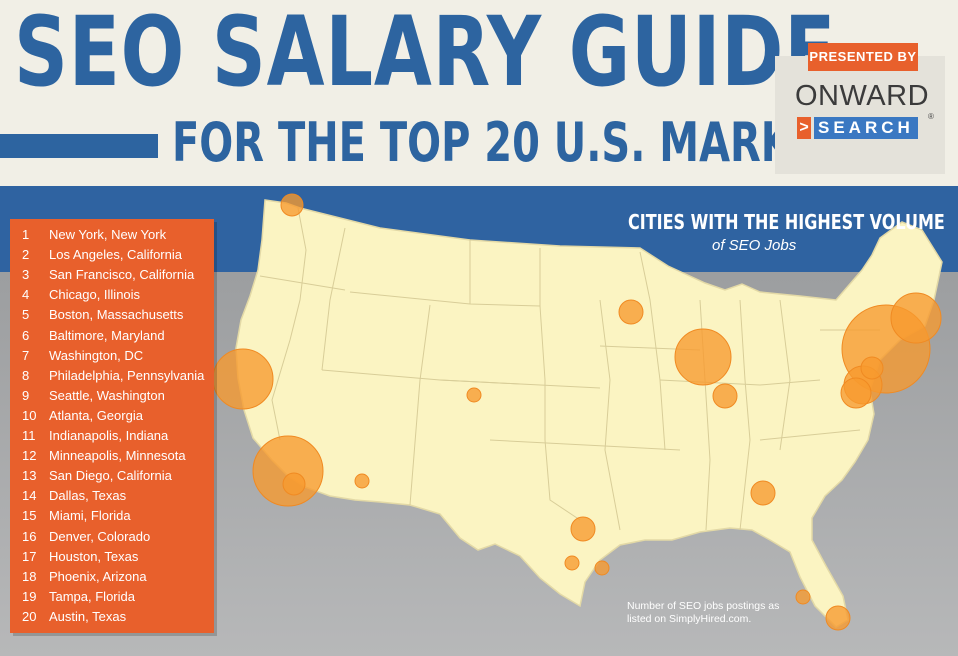  What do you see at coordinates (108, 234) in the screenshot?
I see `list-city-name: New York, New York` at bounding box center [108, 234].